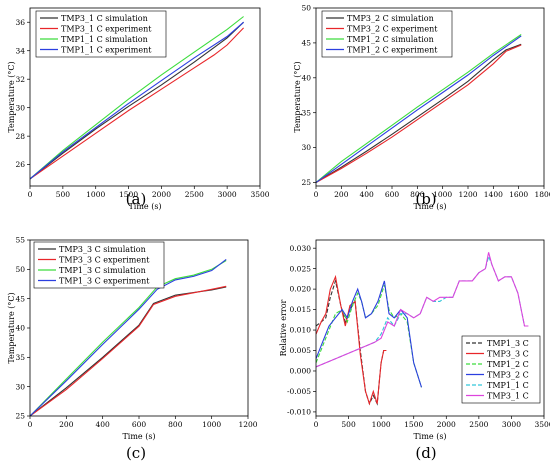 This screenshot has width=550, height=468. What do you see at coordinates (283, 327) in the screenshot?
I see `y-axis-title: Relative error` at bounding box center [283, 327].